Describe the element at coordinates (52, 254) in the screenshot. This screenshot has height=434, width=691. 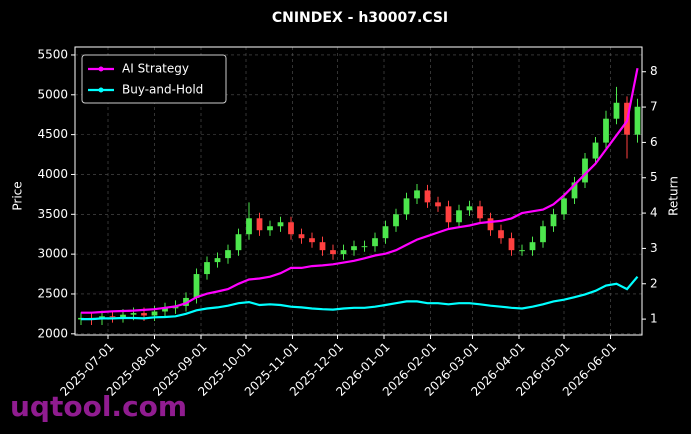
I see `y-tick-label: 3000` at that location.